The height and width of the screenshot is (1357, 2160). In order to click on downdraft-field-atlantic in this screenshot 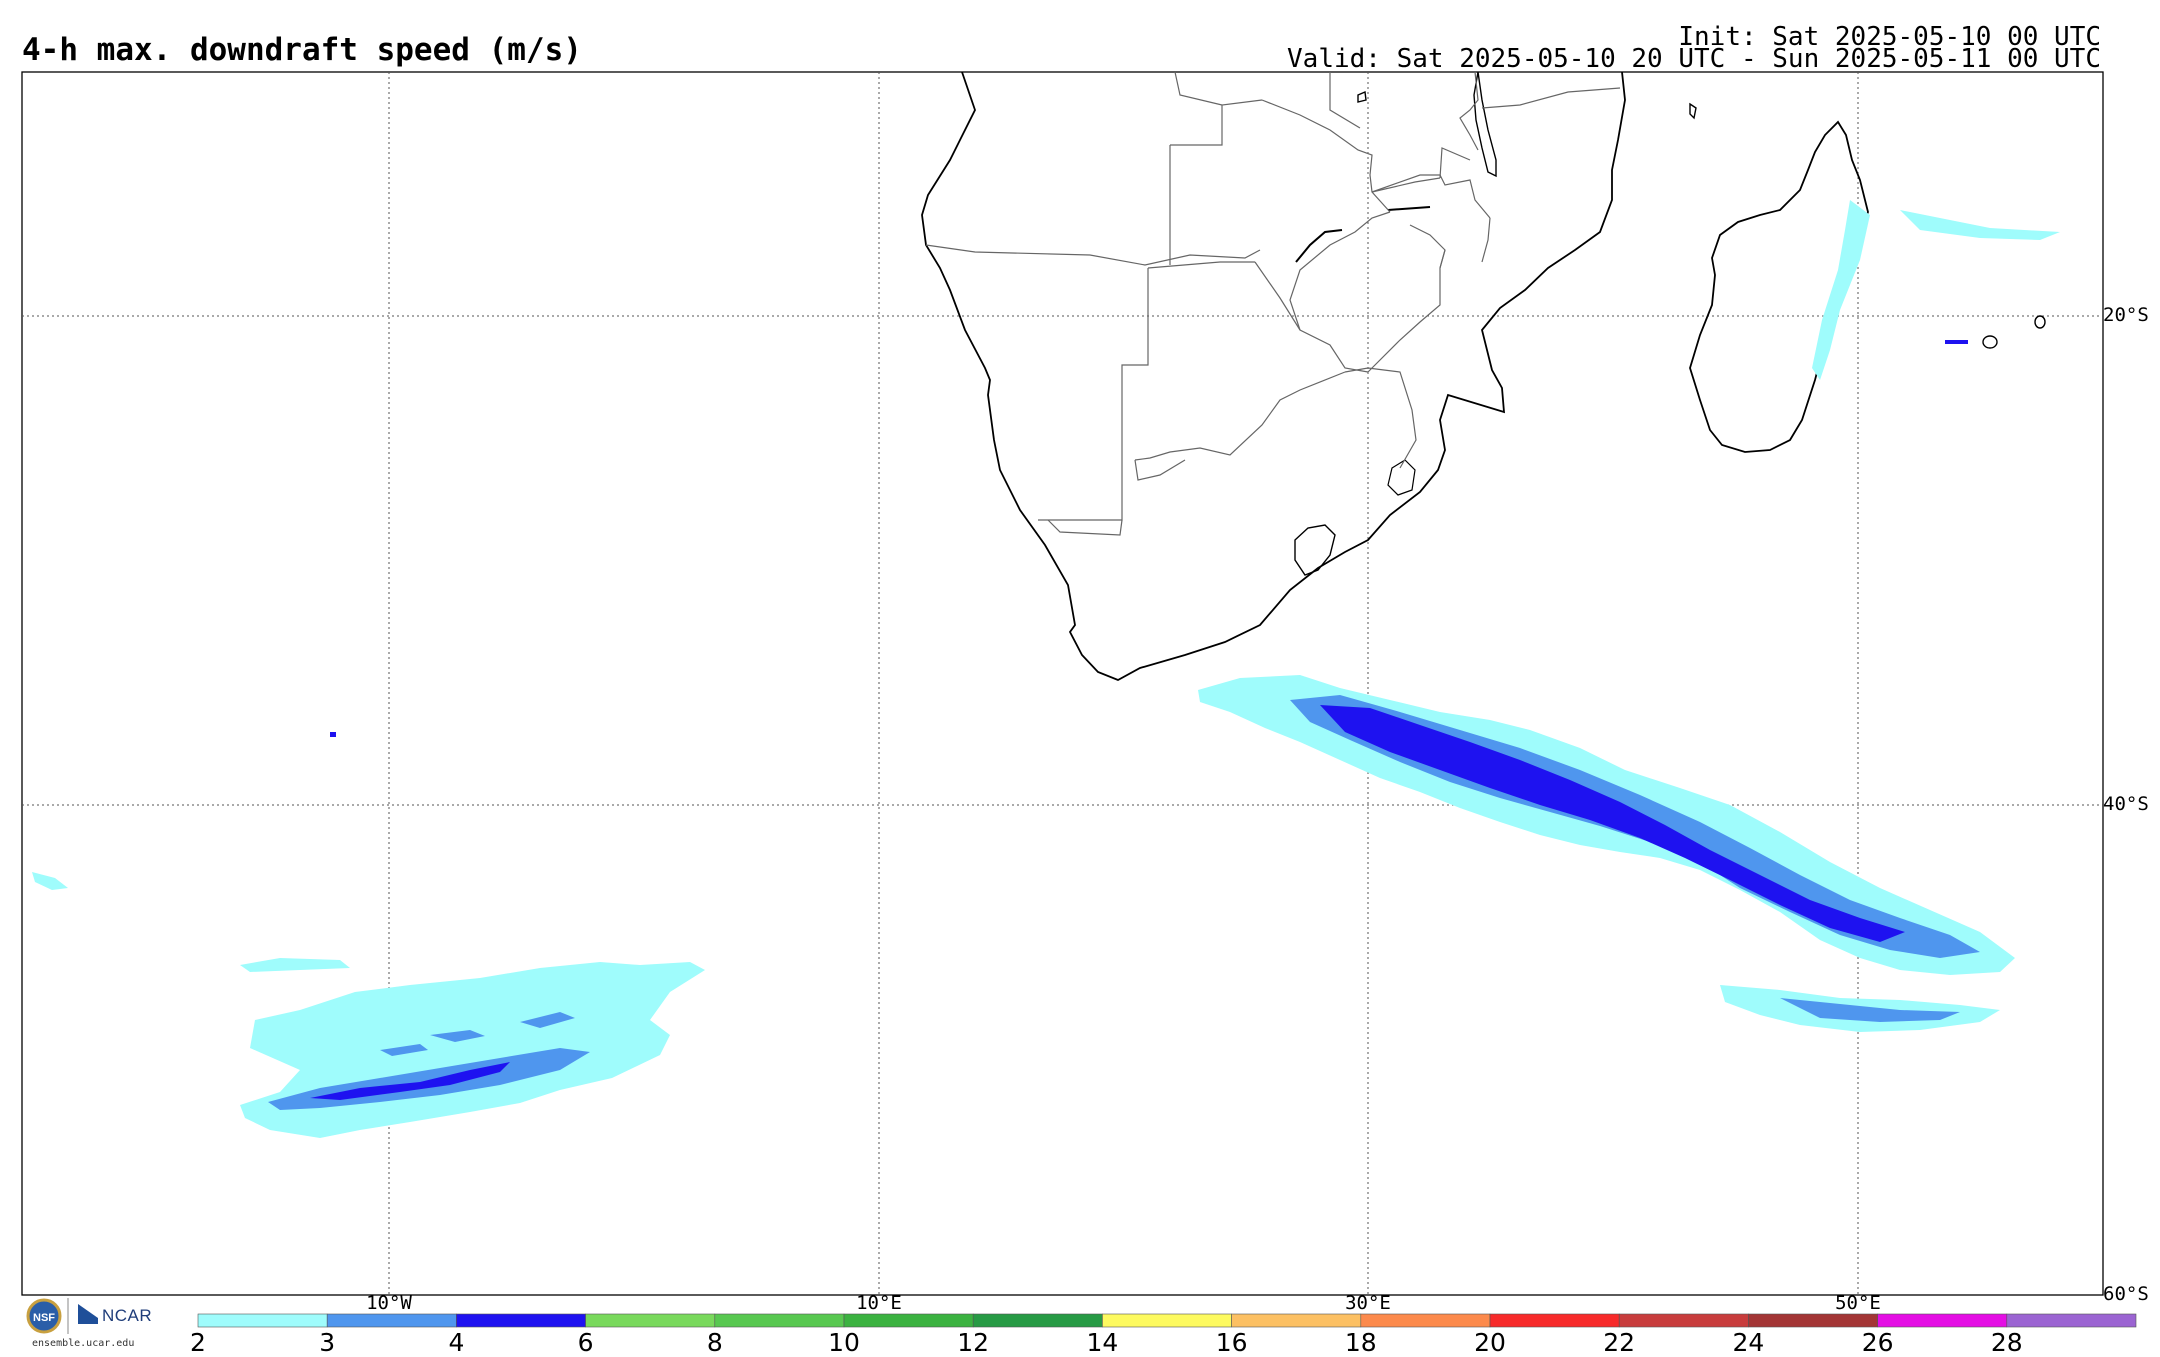, I will do `click(368, 1005)`.